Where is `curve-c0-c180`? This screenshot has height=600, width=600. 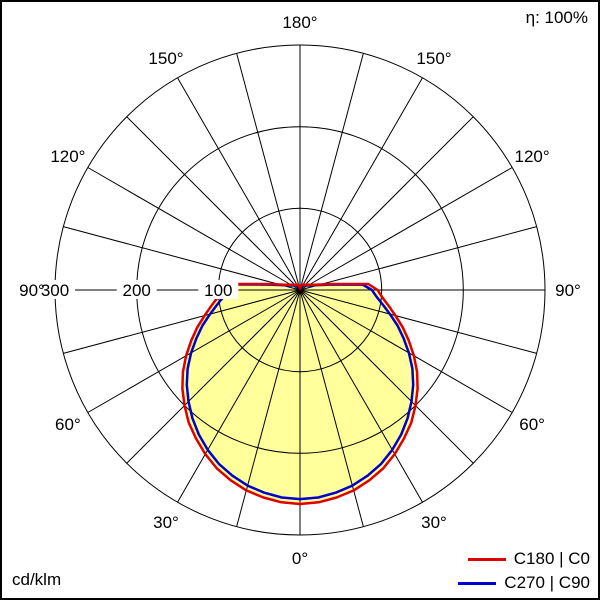
curve-c0-c180 is located at coordinates (300, 394).